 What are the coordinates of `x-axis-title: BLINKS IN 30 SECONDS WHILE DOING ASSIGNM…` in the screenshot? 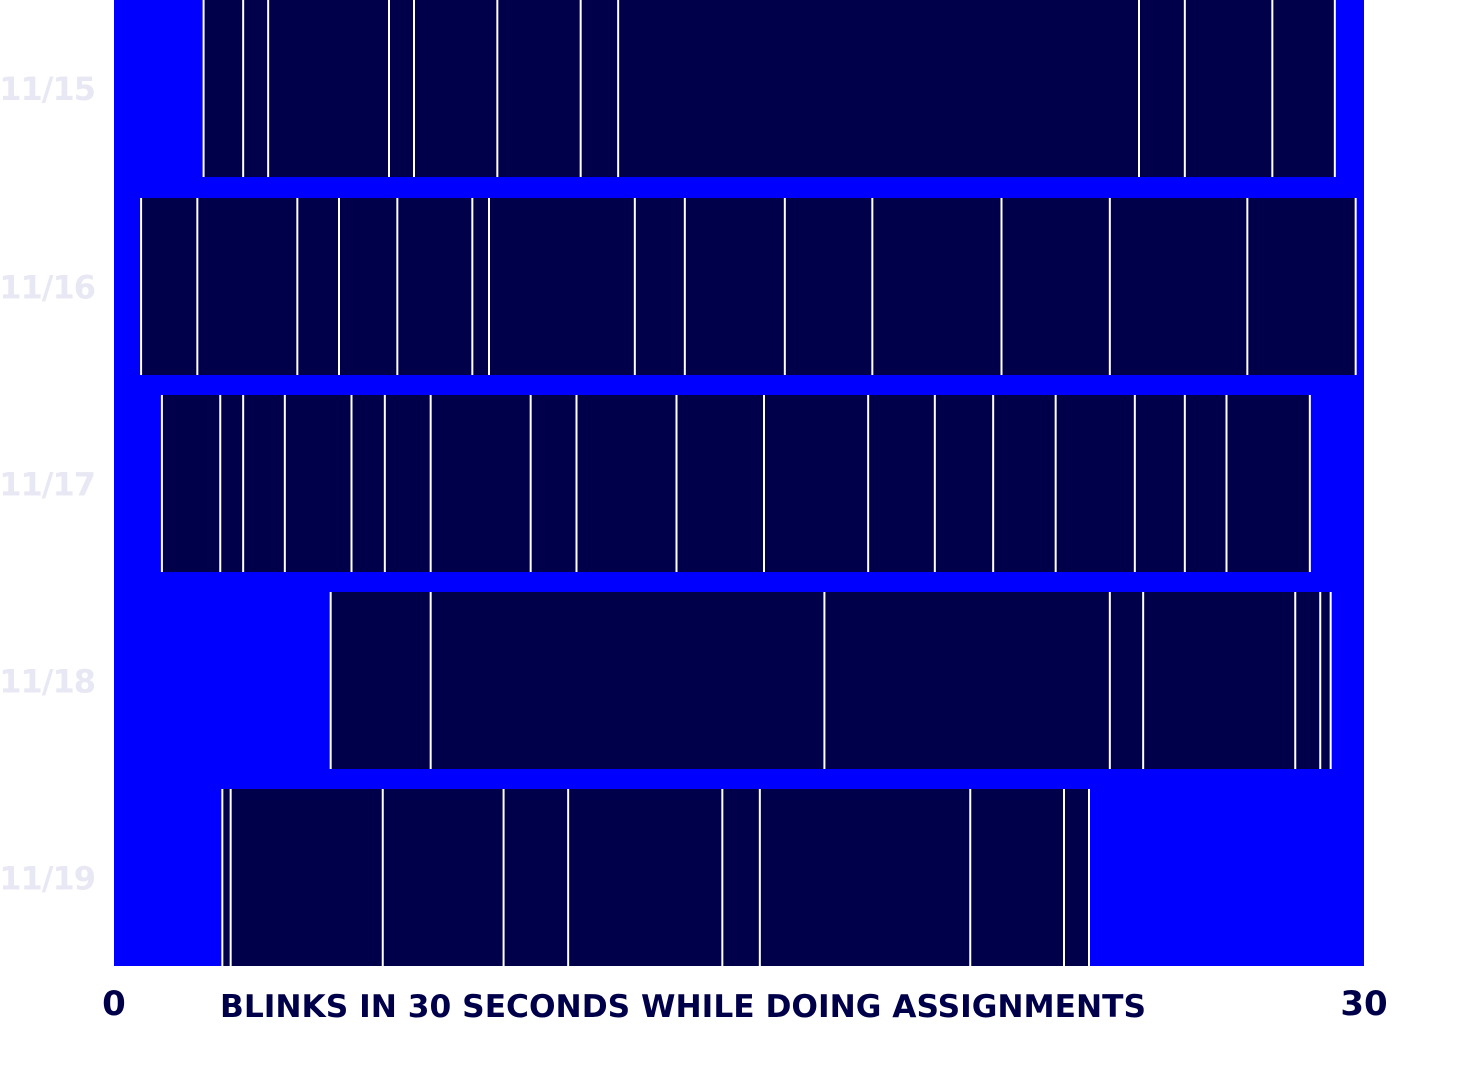 It's located at (683, 1007).